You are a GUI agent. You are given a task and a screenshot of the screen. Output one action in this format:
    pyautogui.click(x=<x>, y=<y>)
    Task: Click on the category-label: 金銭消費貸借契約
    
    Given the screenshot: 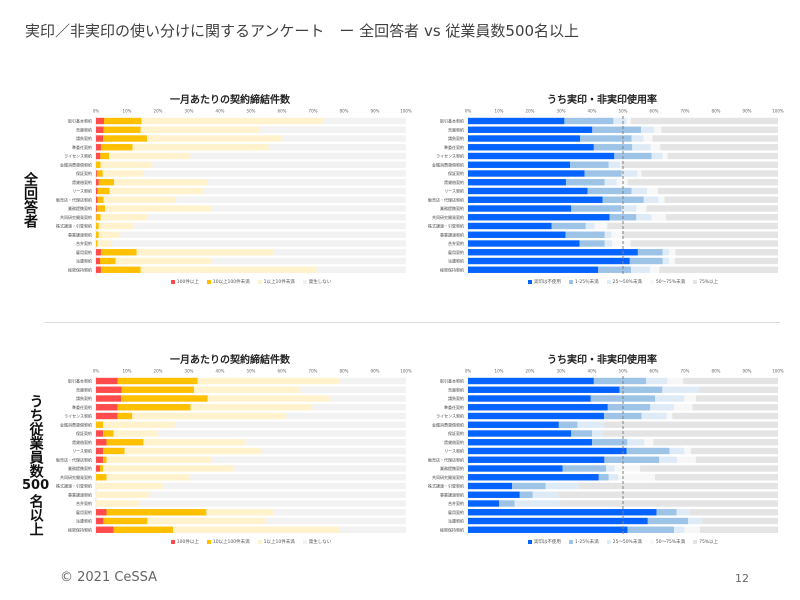 What is the action you would take?
    pyautogui.click(x=76, y=424)
    